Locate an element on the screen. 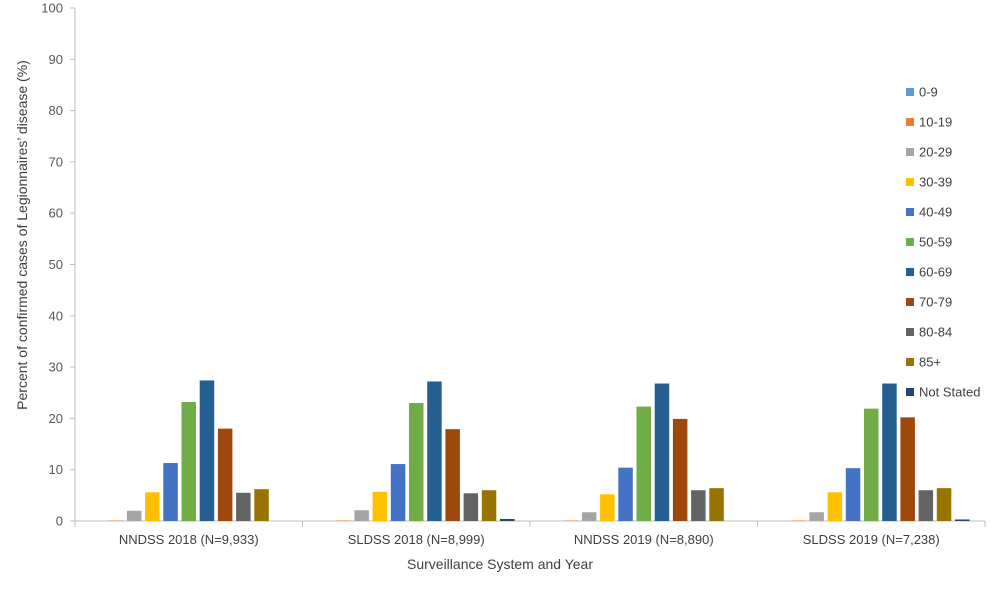  y-tick-label: 50 is located at coordinates (56, 264).